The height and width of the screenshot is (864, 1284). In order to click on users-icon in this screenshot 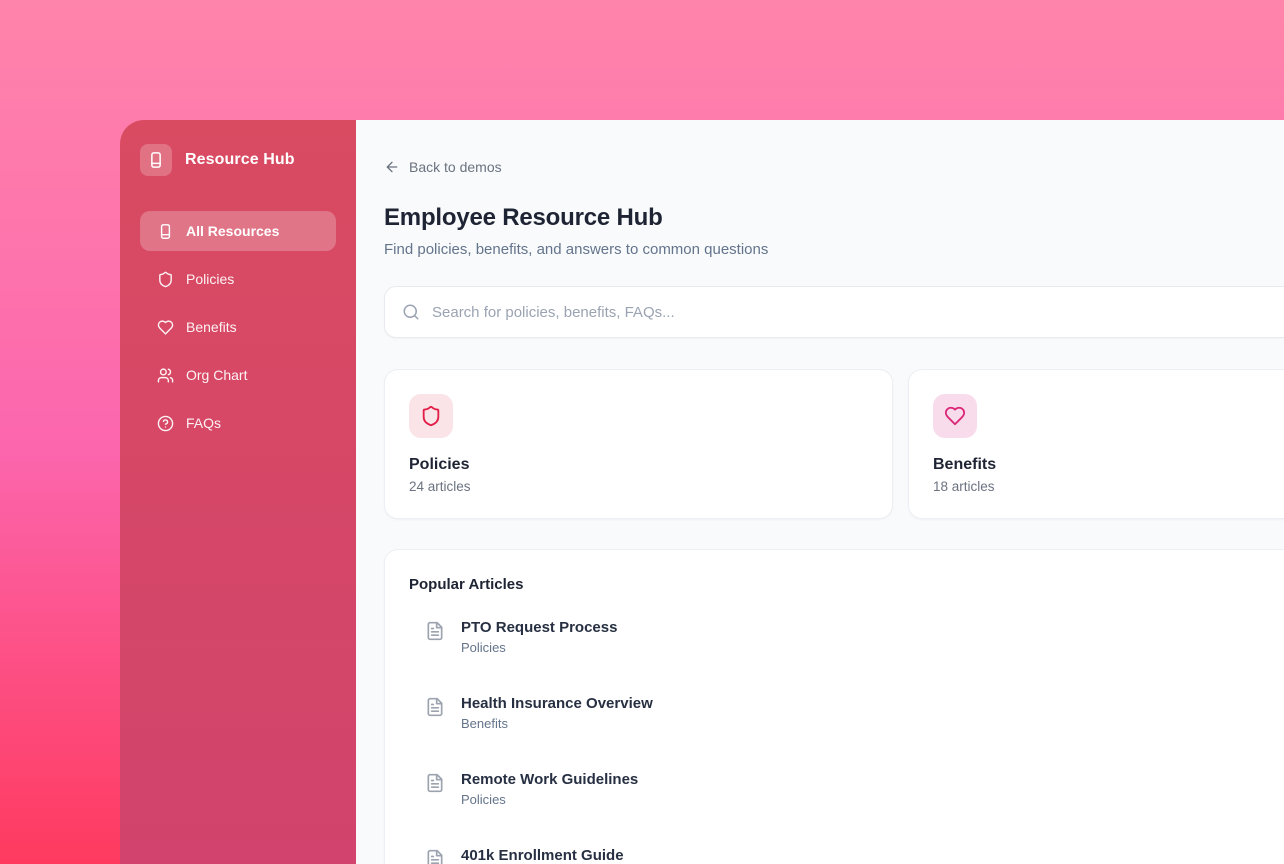, I will do `click(165, 375)`.